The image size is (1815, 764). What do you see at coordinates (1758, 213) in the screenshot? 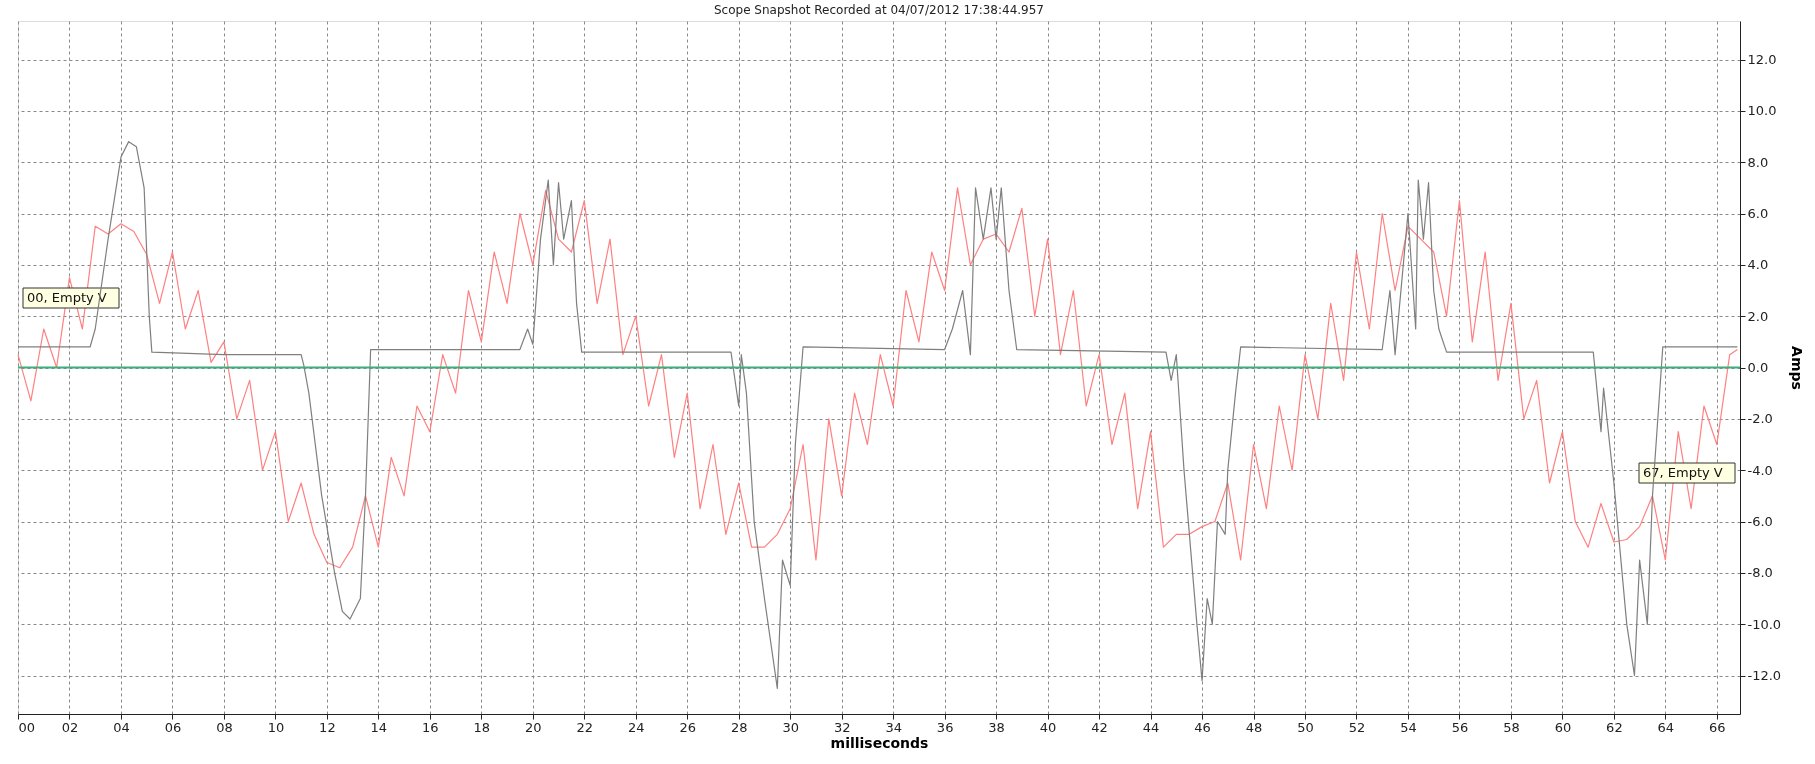
I see `y-tick-label: 6.0` at bounding box center [1758, 213].